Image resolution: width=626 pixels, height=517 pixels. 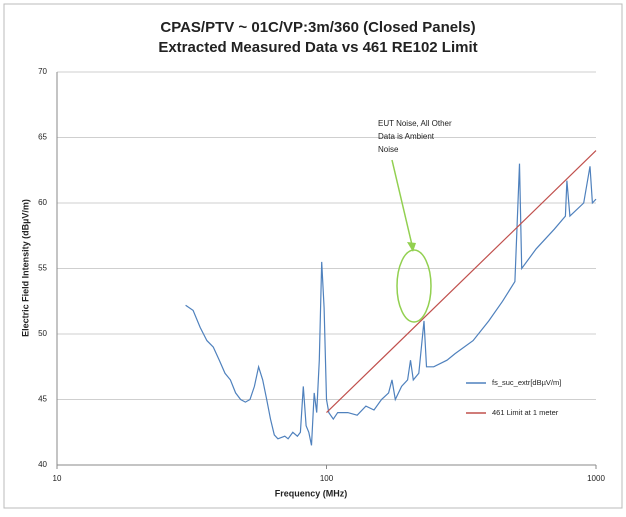 What do you see at coordinates (388, 149) in the screenshot?
I see `annotation: Noise` at bounding box center [388, 149].